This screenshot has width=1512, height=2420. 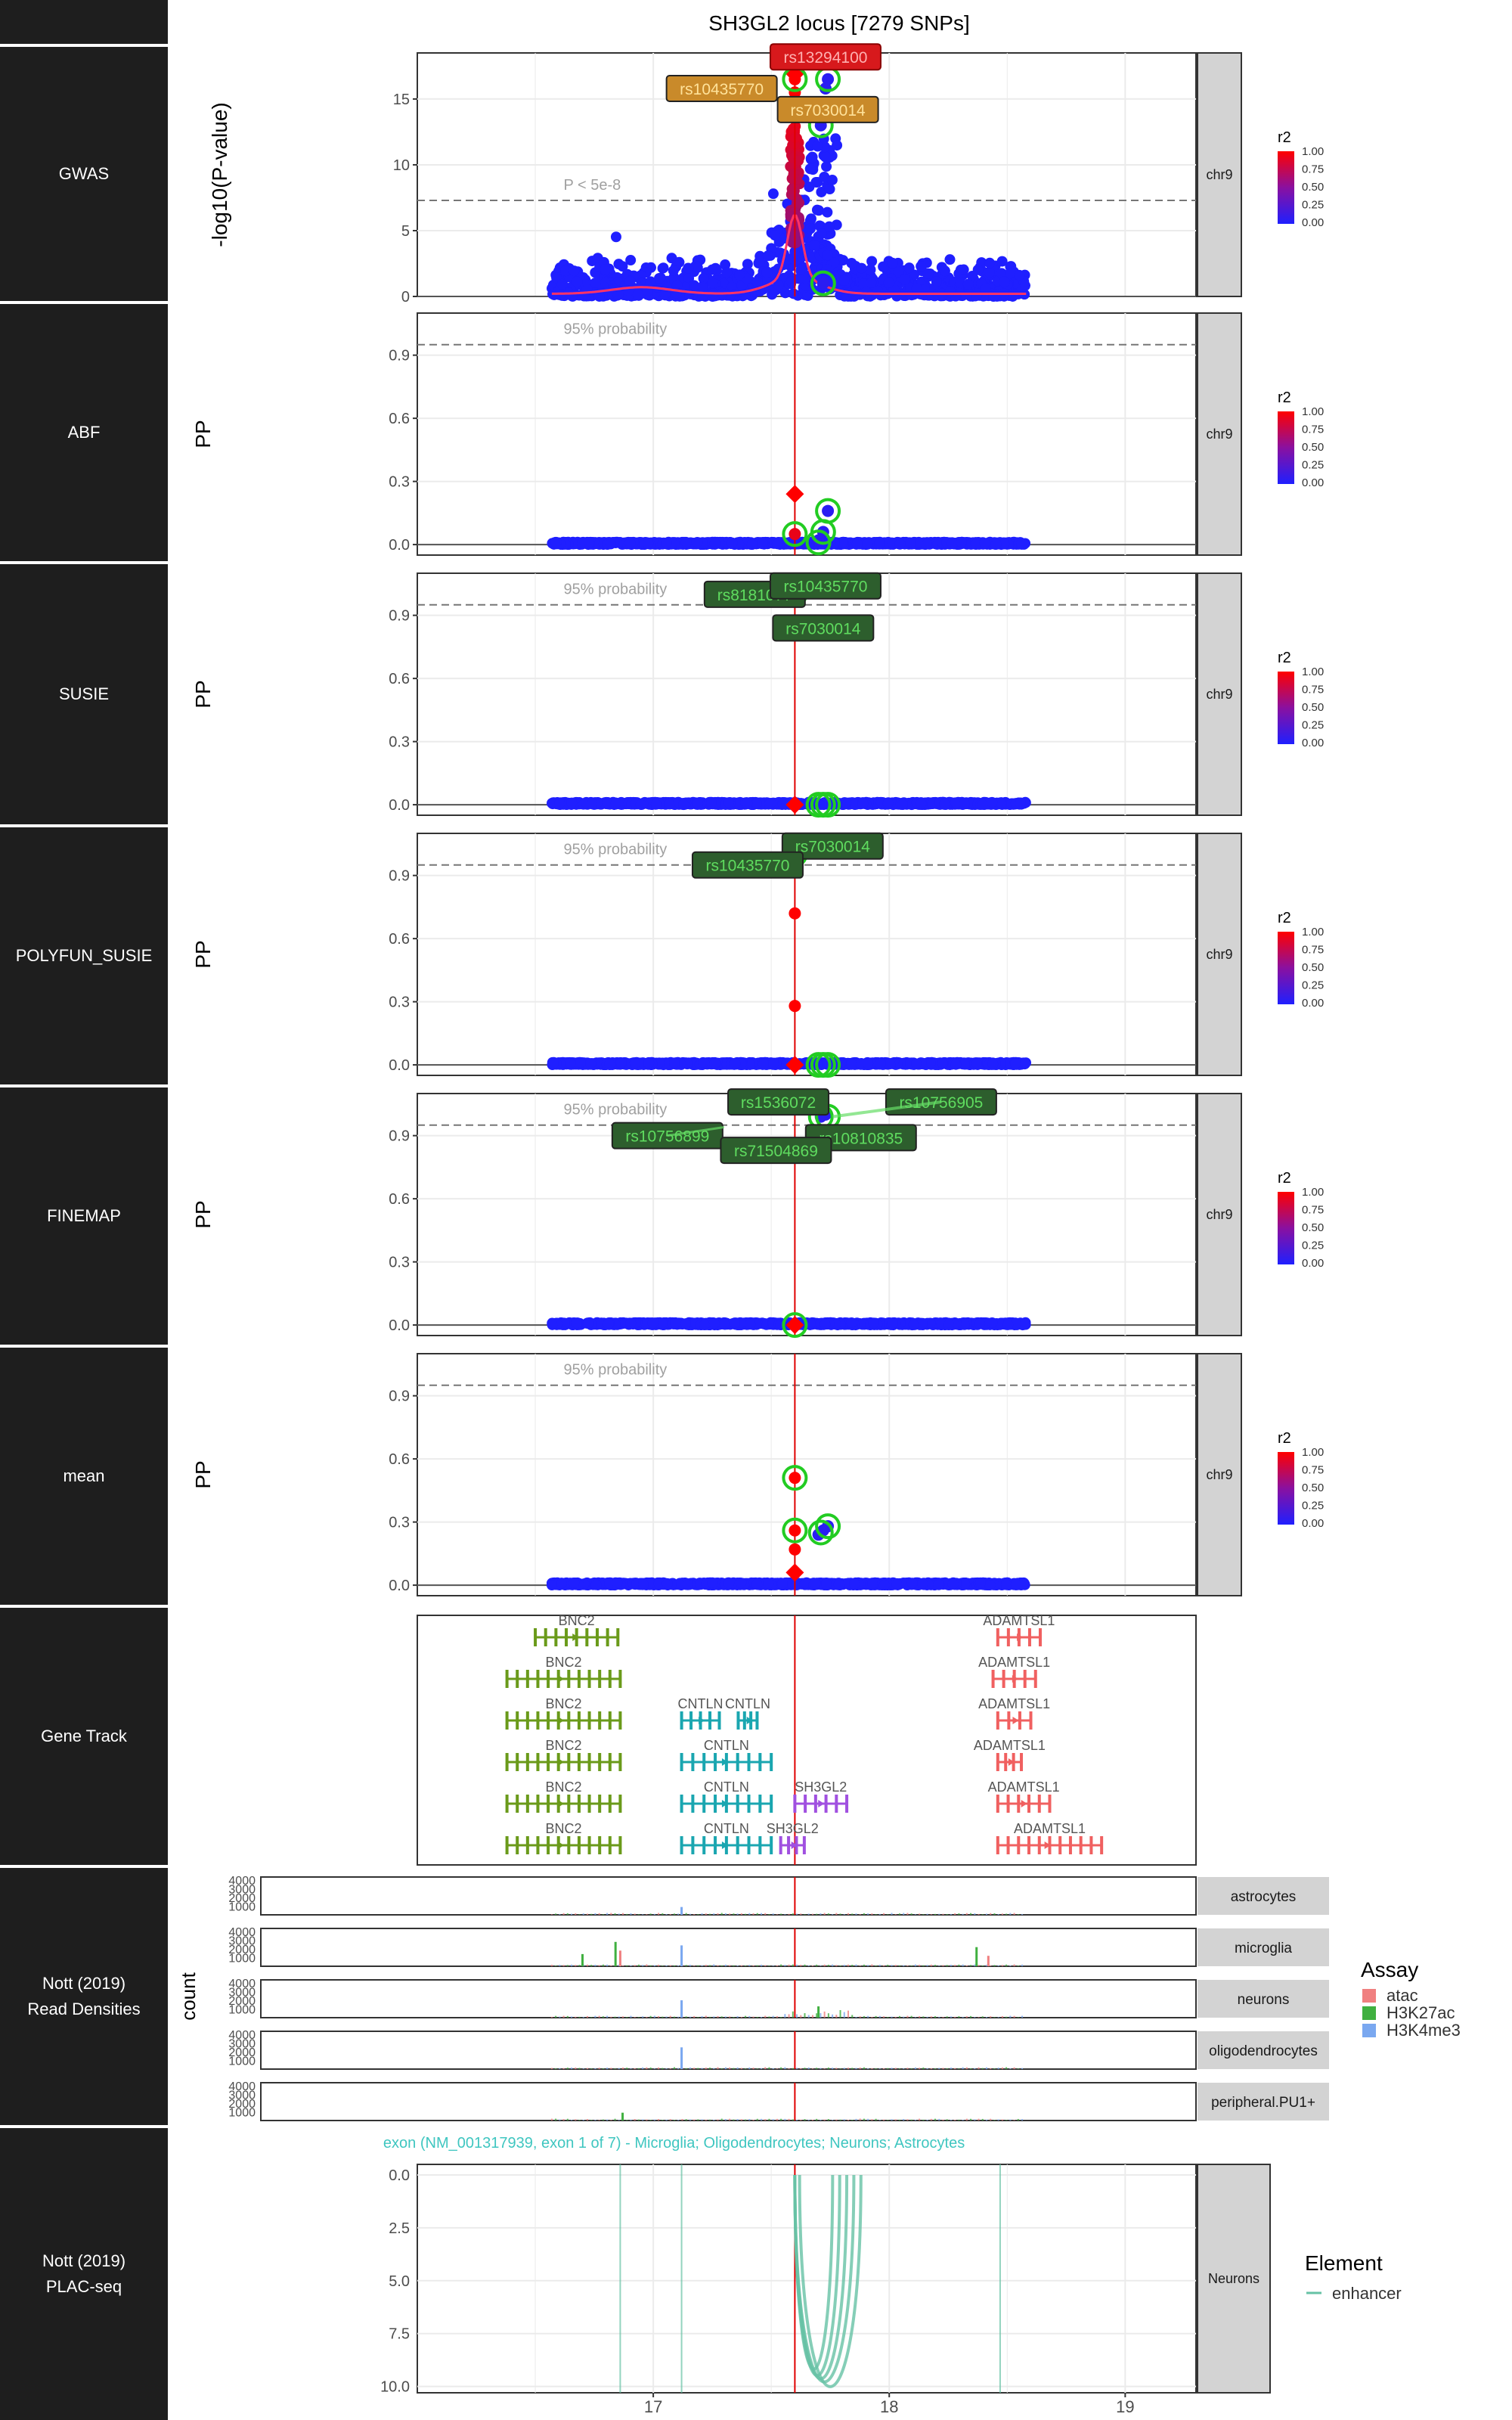 I want to click on row-label: Nott (2019) Read Densities, so click(x=84, y=1996).